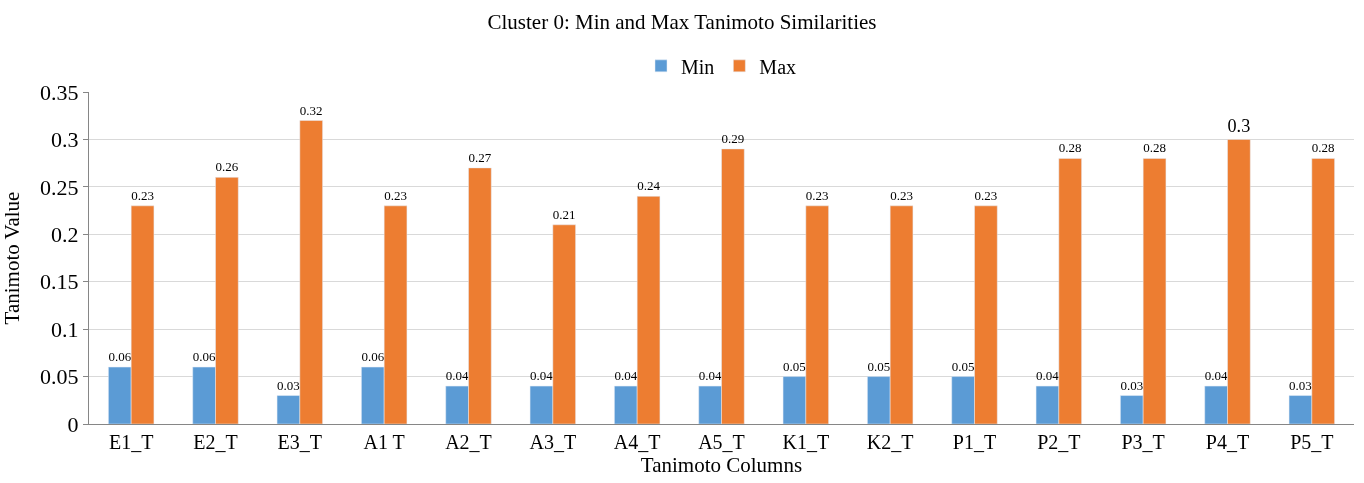 The image size is (1364, 483). I want to click on x-tick-label: P3_T, so click(1143, 442).